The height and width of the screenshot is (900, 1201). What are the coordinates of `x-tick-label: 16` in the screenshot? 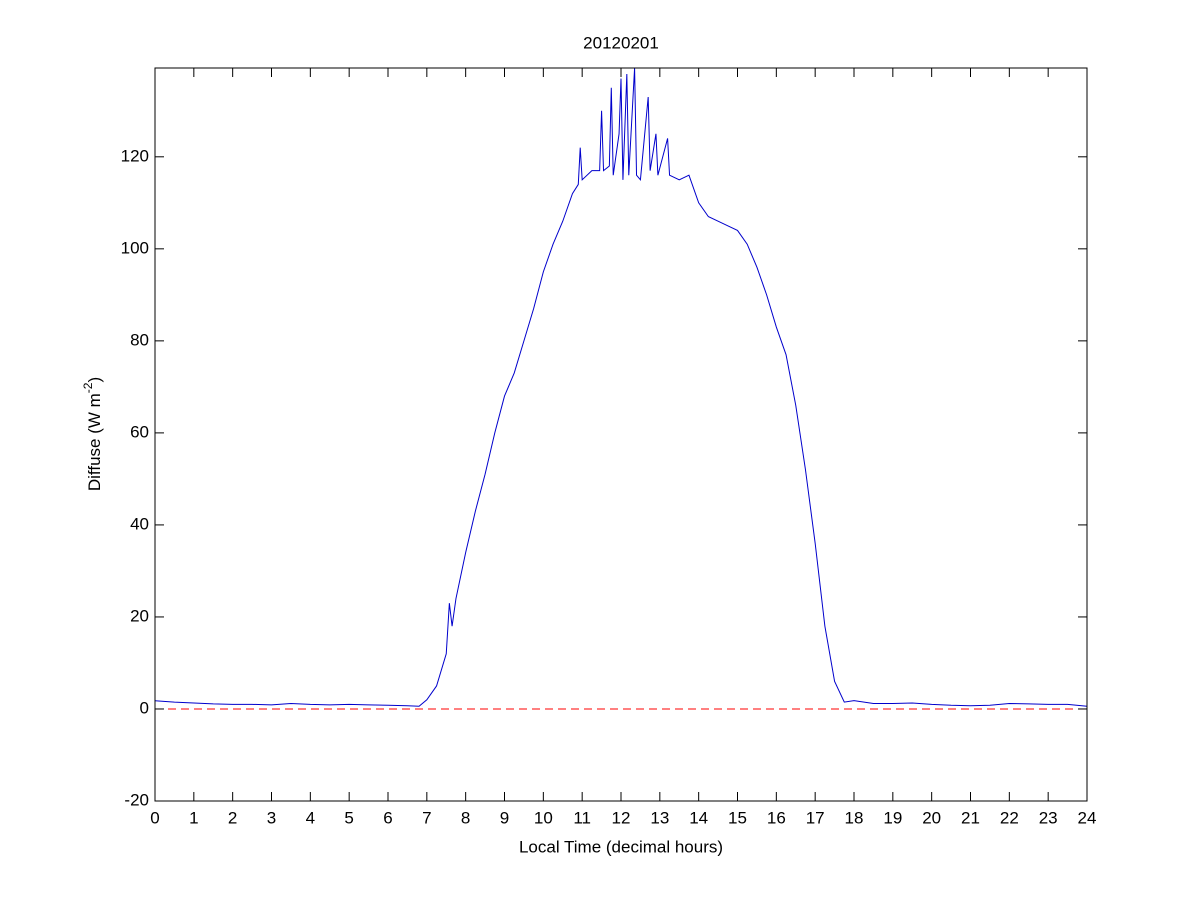 It's located at (776, 817).